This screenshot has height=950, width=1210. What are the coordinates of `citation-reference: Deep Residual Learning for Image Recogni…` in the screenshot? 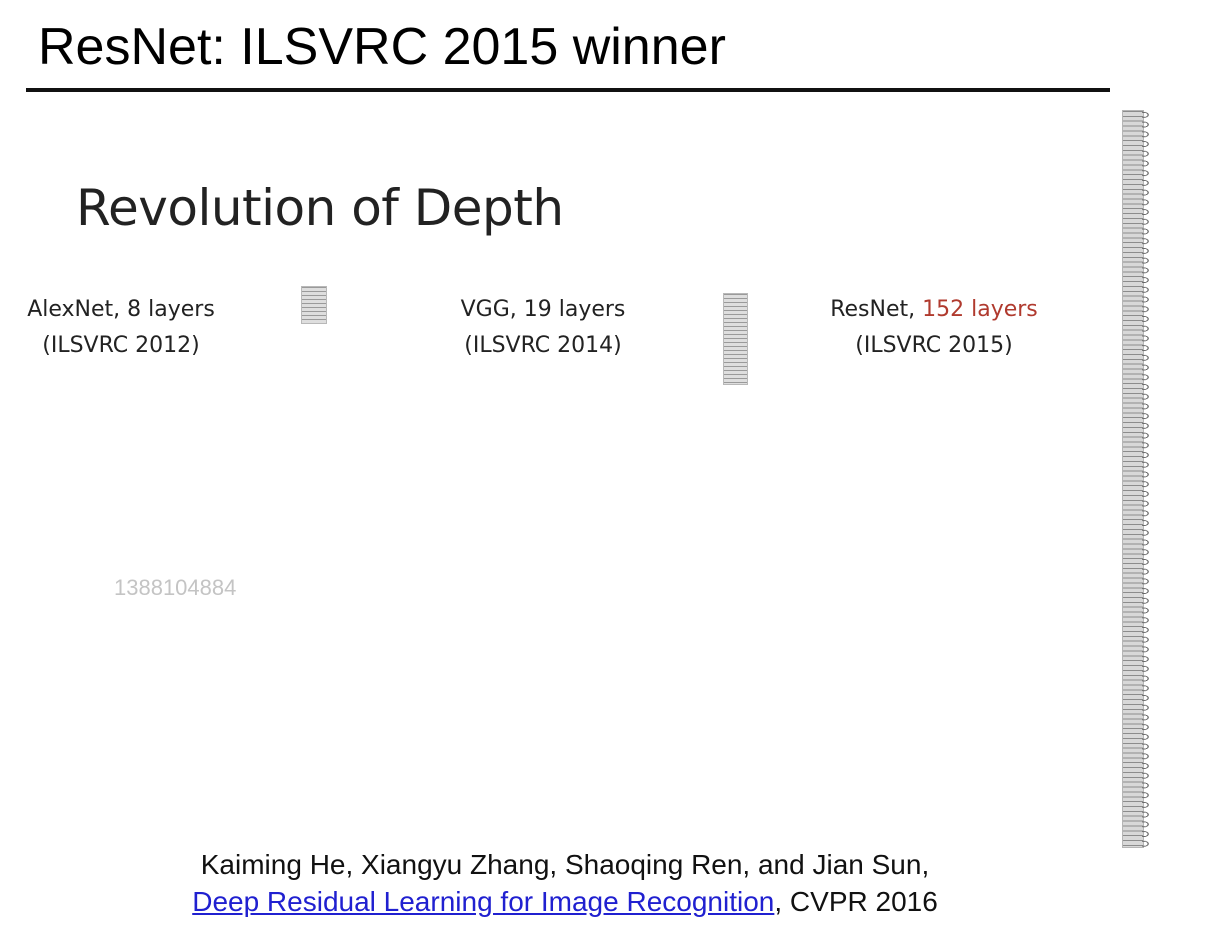 It's located at (565, 901).